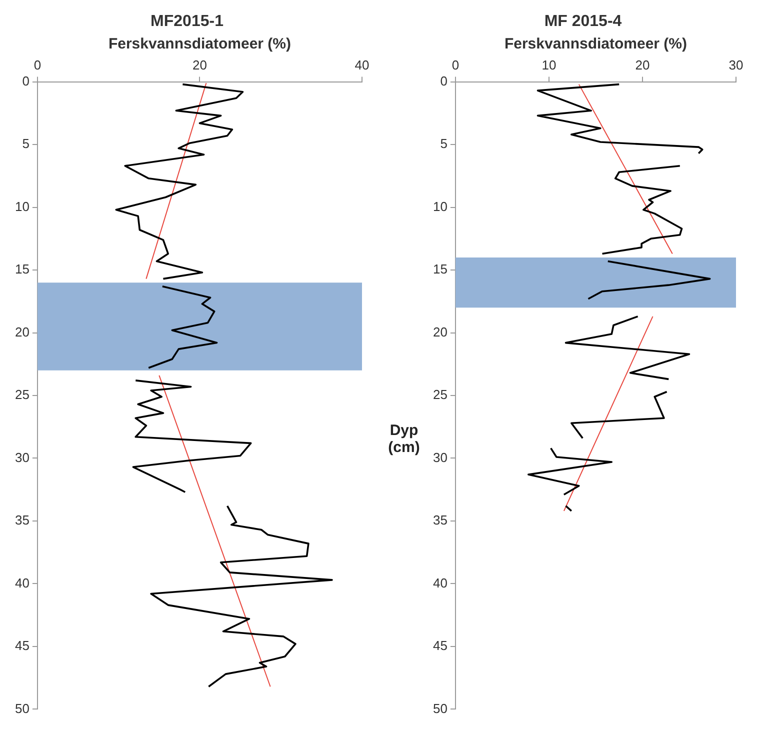 This screenshot has width=760, height=731. Describe the element at coordinates (549, 65) in the screenshot. I see `x-tick-label: 10` at that location.